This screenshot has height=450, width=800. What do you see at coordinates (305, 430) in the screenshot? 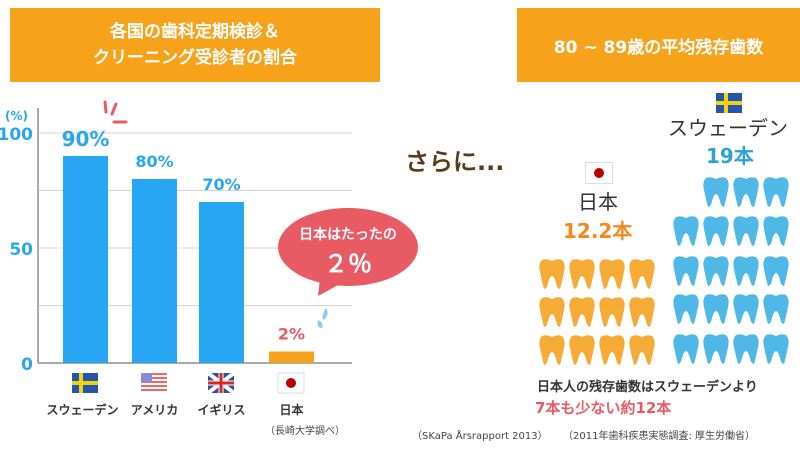
I see `chart-source: （長崎大学調べ）` at bounding box center [305, 430].